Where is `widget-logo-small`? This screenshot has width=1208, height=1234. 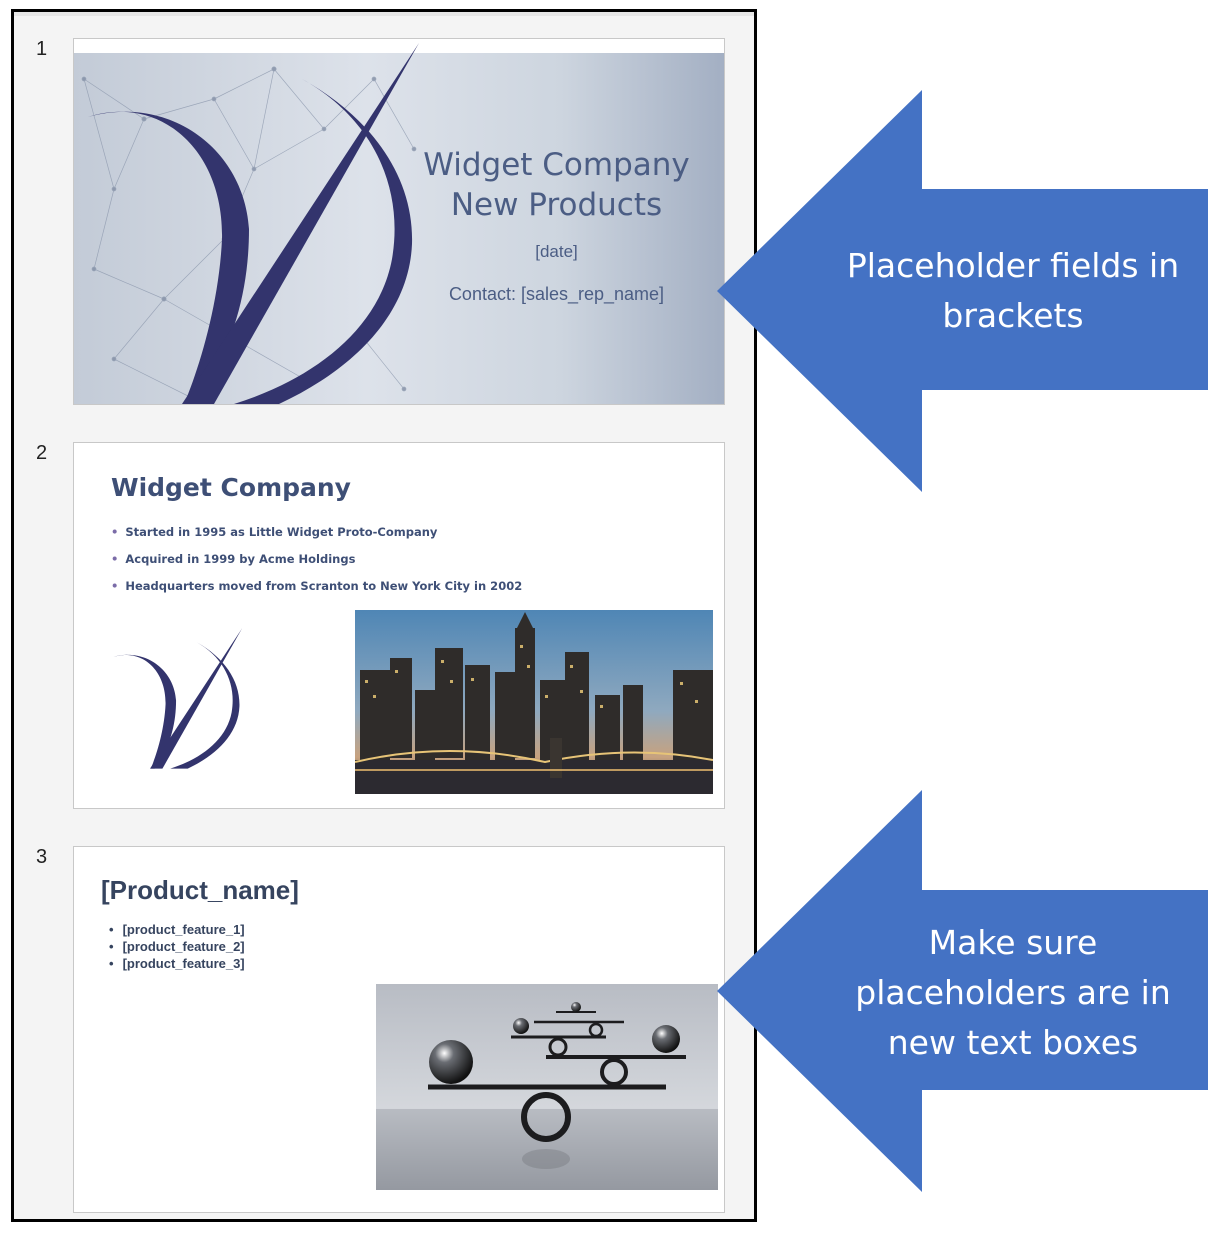
widget-logo-small is located at coordinates (178, 698).